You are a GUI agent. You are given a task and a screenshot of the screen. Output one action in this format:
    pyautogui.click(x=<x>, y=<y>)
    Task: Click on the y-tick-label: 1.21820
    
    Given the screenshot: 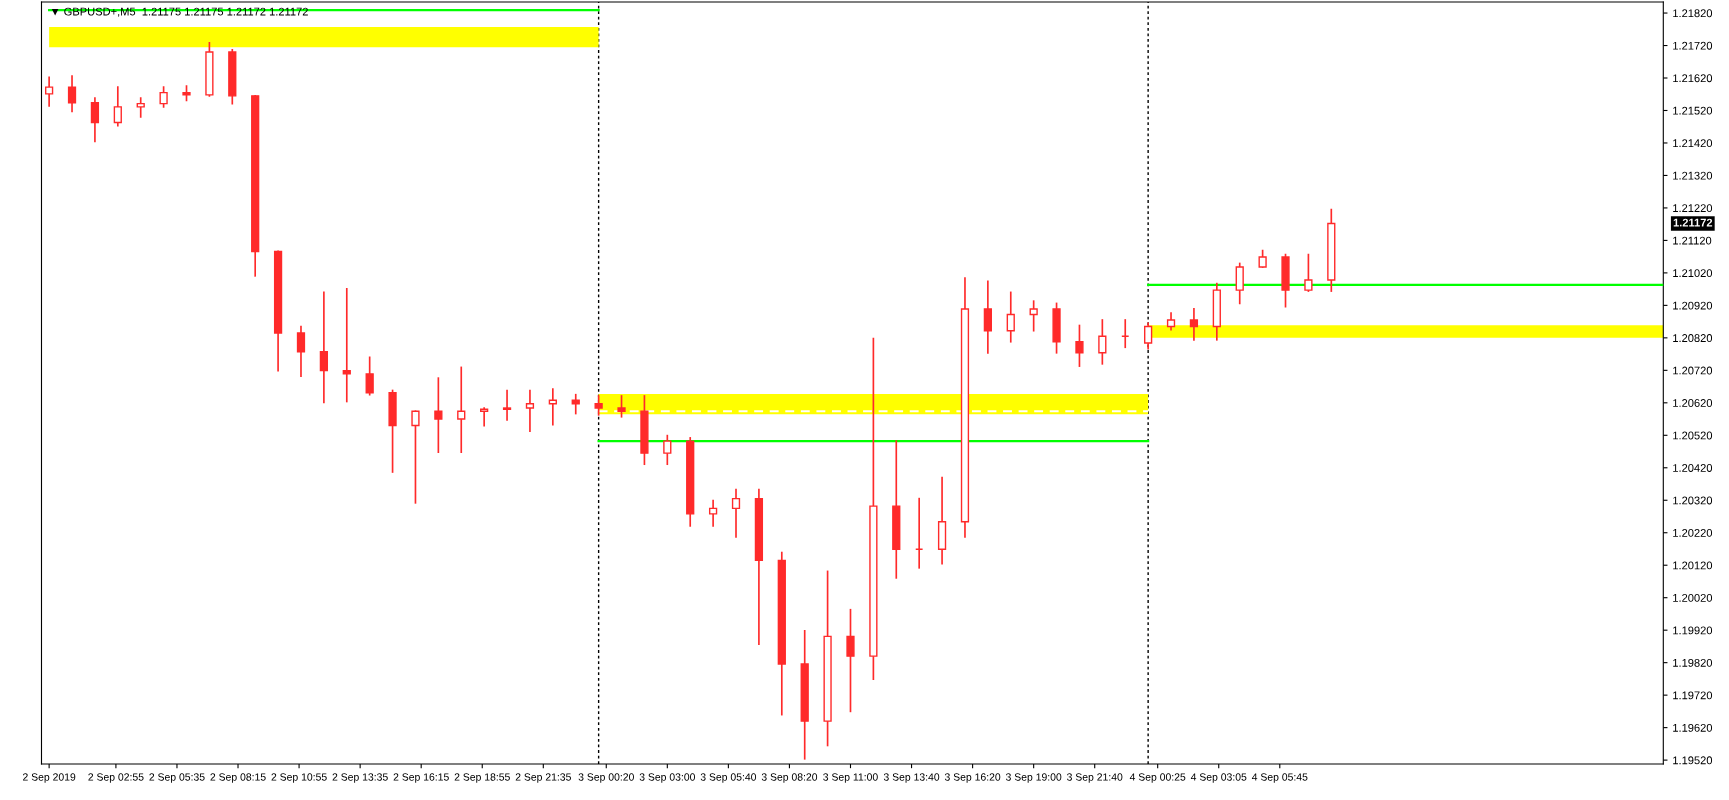 What is the action you would take?
    pyautogui.click(x=1693, y=13)
    